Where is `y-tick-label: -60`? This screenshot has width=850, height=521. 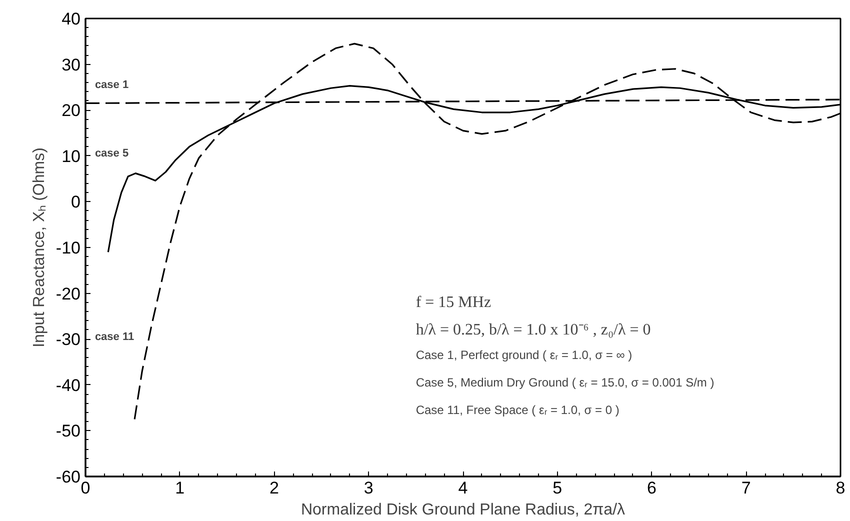
y-tick-label: -60 is located at coordinates (68, 477).